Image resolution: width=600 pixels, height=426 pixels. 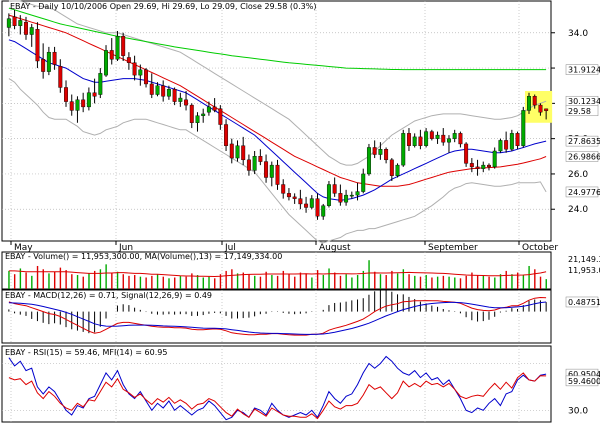 What do you see at coordinates (276, 270) in the screenshot?
I see `volume-panel-frame` at bounding box center [276, 270].